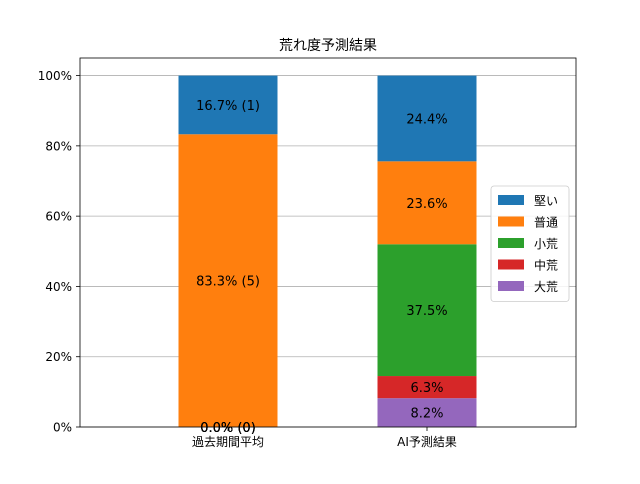 Image resolution: width=640 pixels, height=484 pixels. What do you see at coordinates (546, 223) in the screenshot?
I see `legend-label: 普通` at bounding box center [546, 223].